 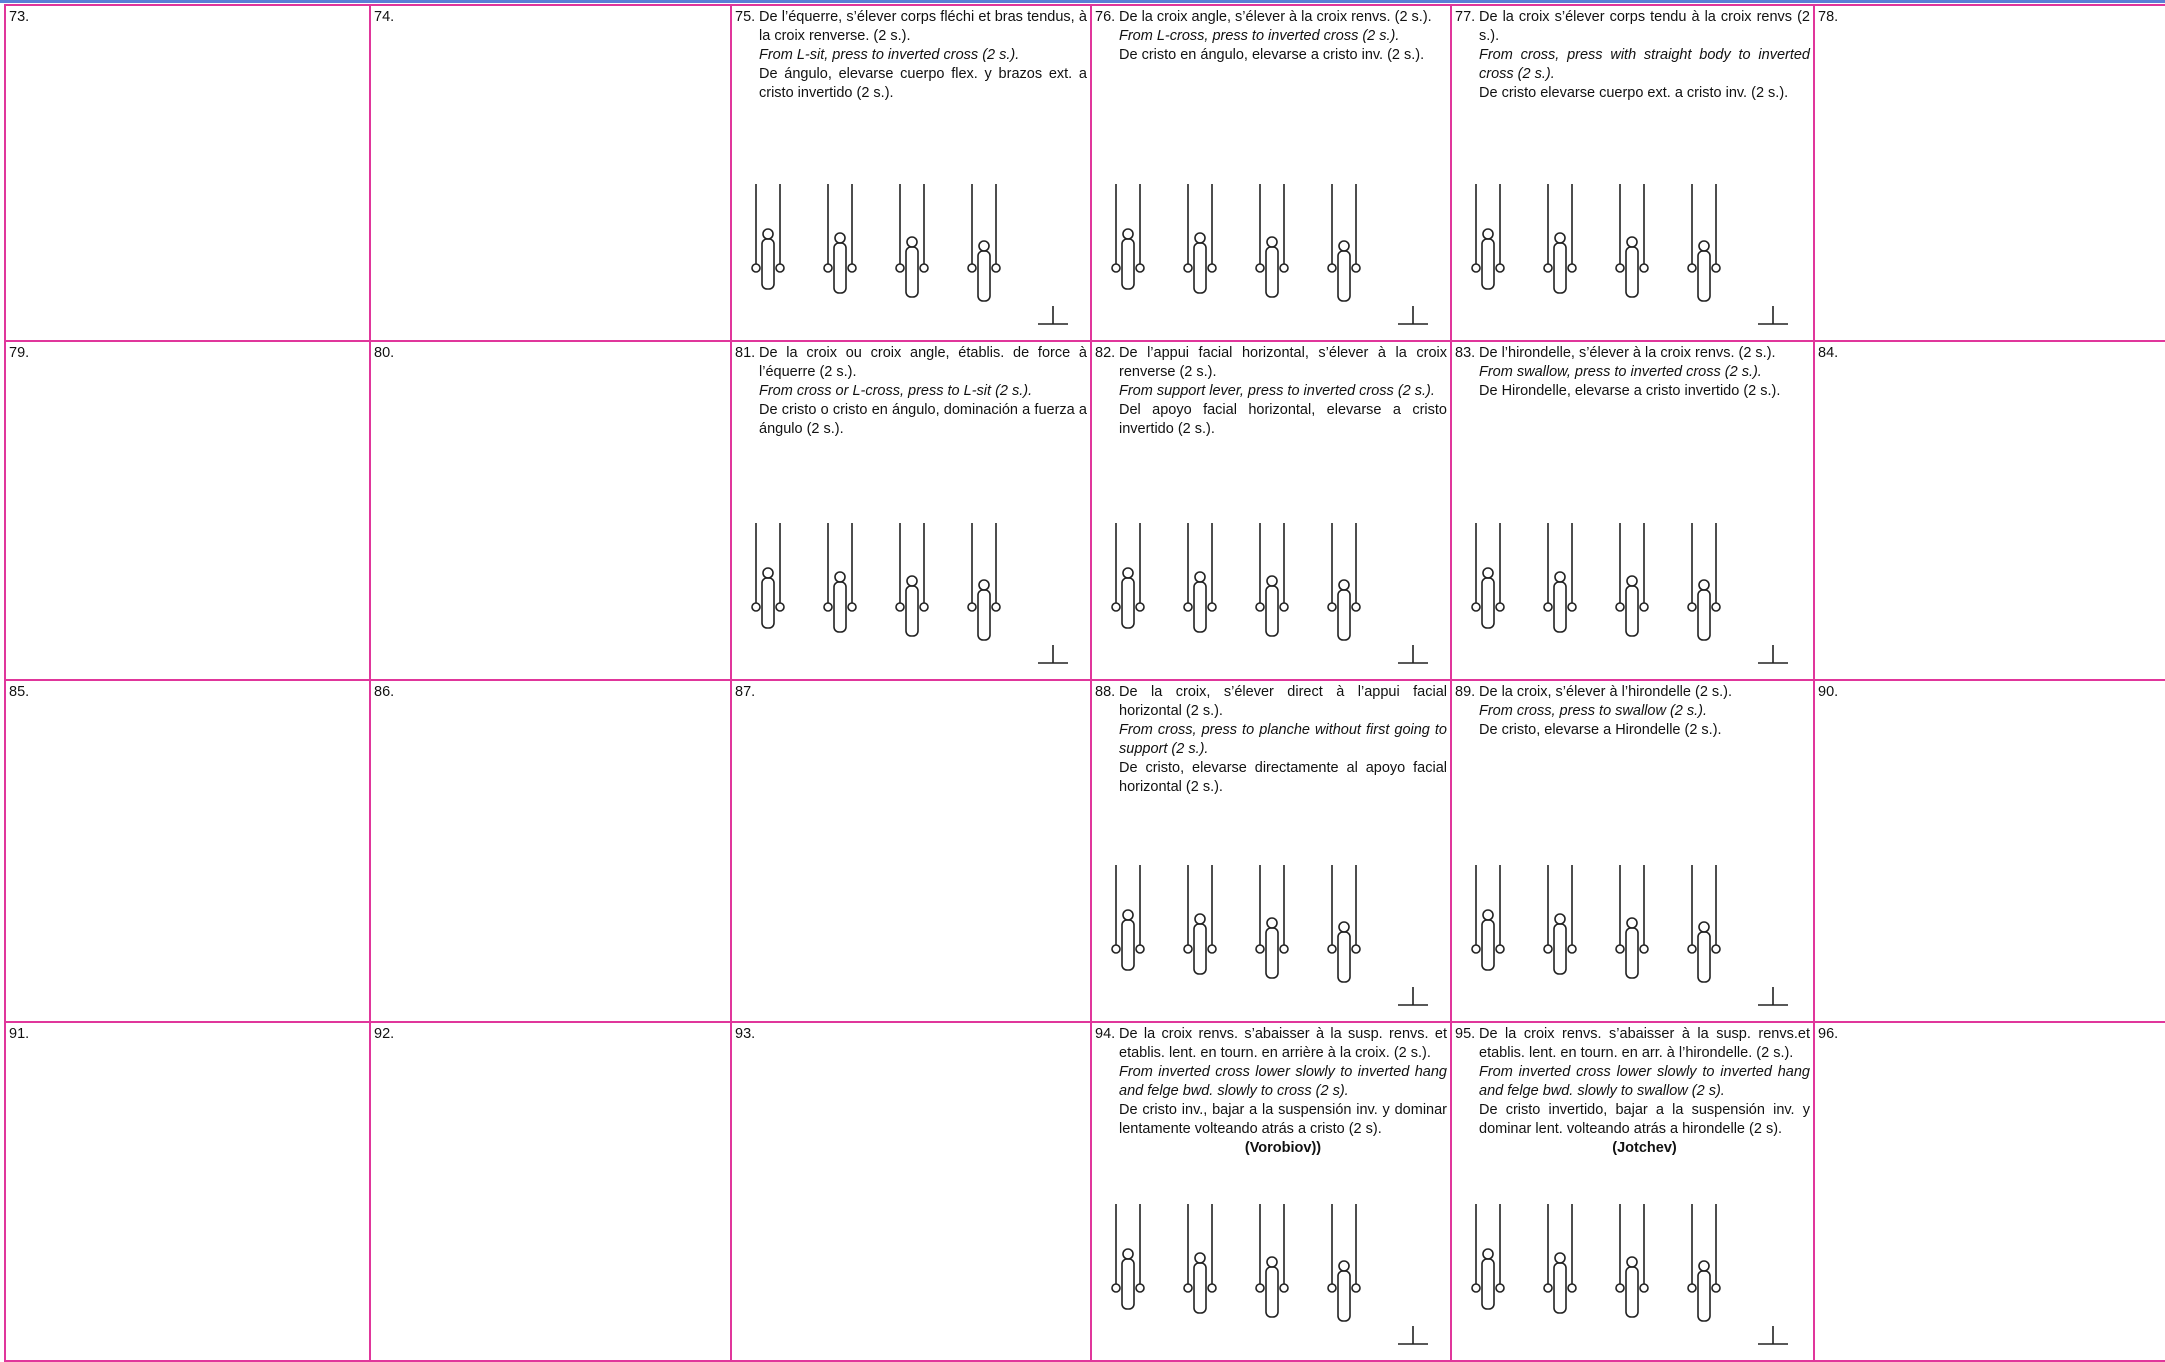 I want to click on exercise-number: 86., so click(x=384, y=692).